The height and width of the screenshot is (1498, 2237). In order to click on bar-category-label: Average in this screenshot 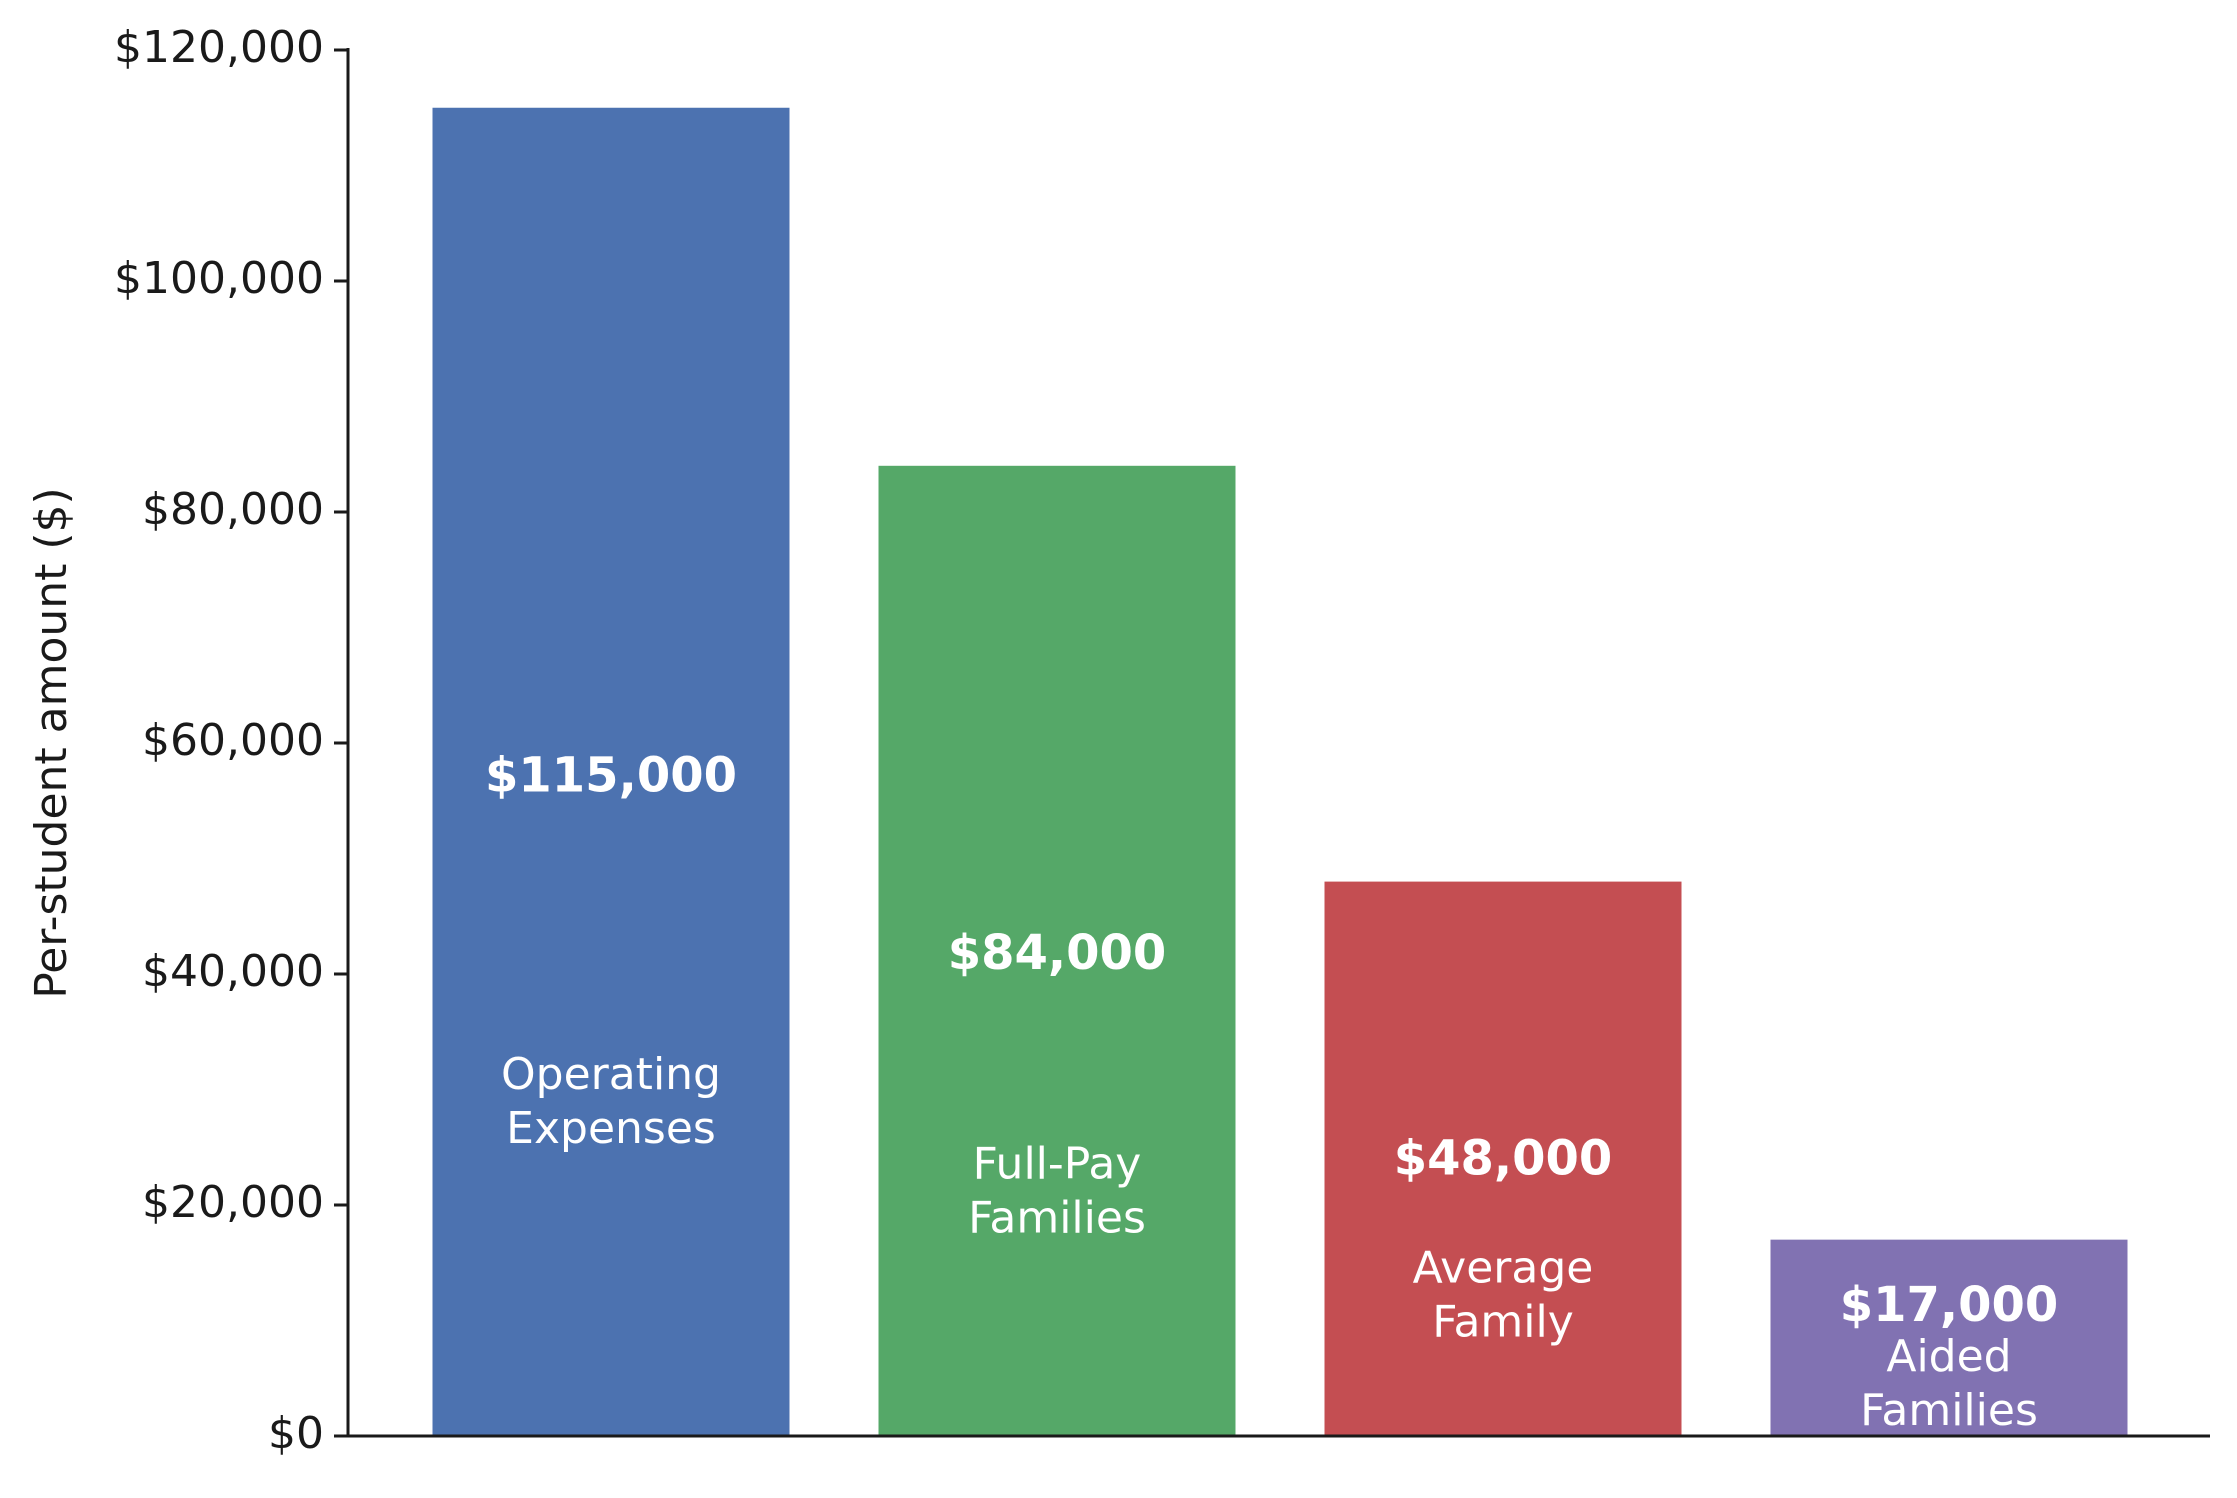, I will do `click(1503, 1267)`.